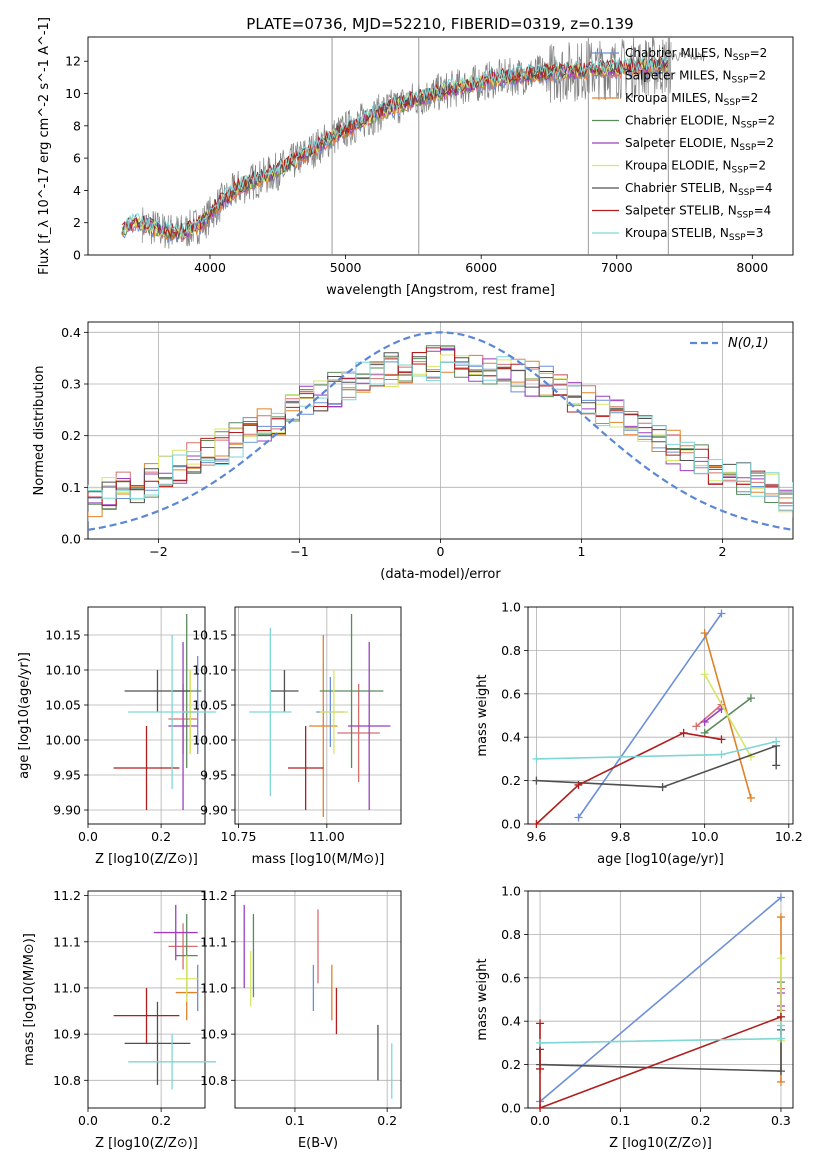  I want to click on y-tick-label: 0.6, so click(511, 977).